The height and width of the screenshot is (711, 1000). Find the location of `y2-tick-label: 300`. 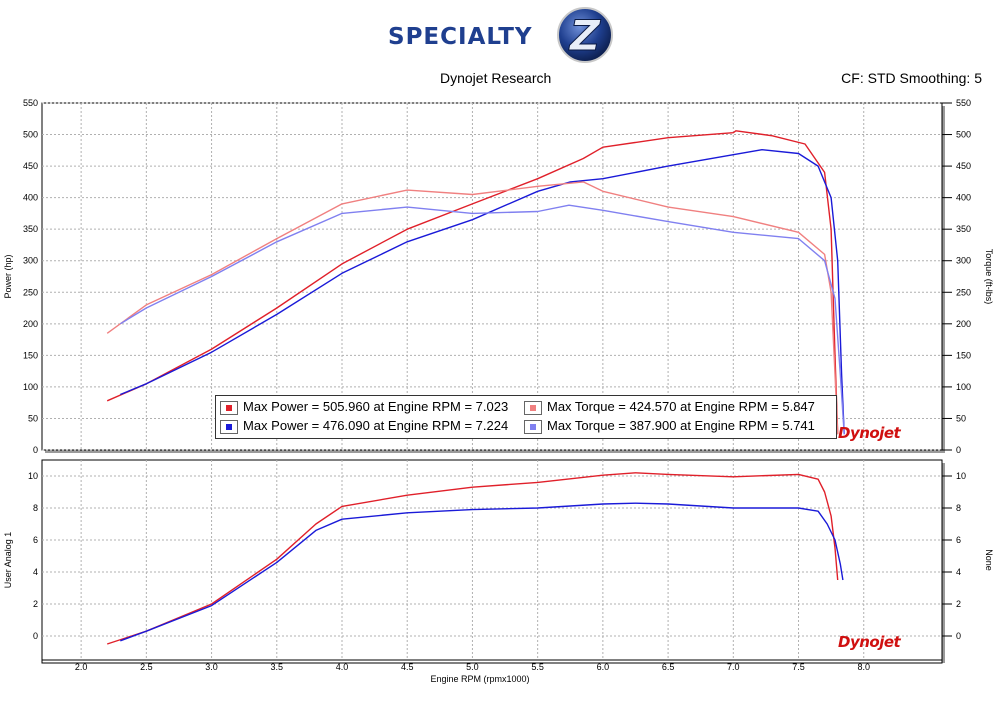

y2-tick-label: 300 is located at coordinates (963, 261).